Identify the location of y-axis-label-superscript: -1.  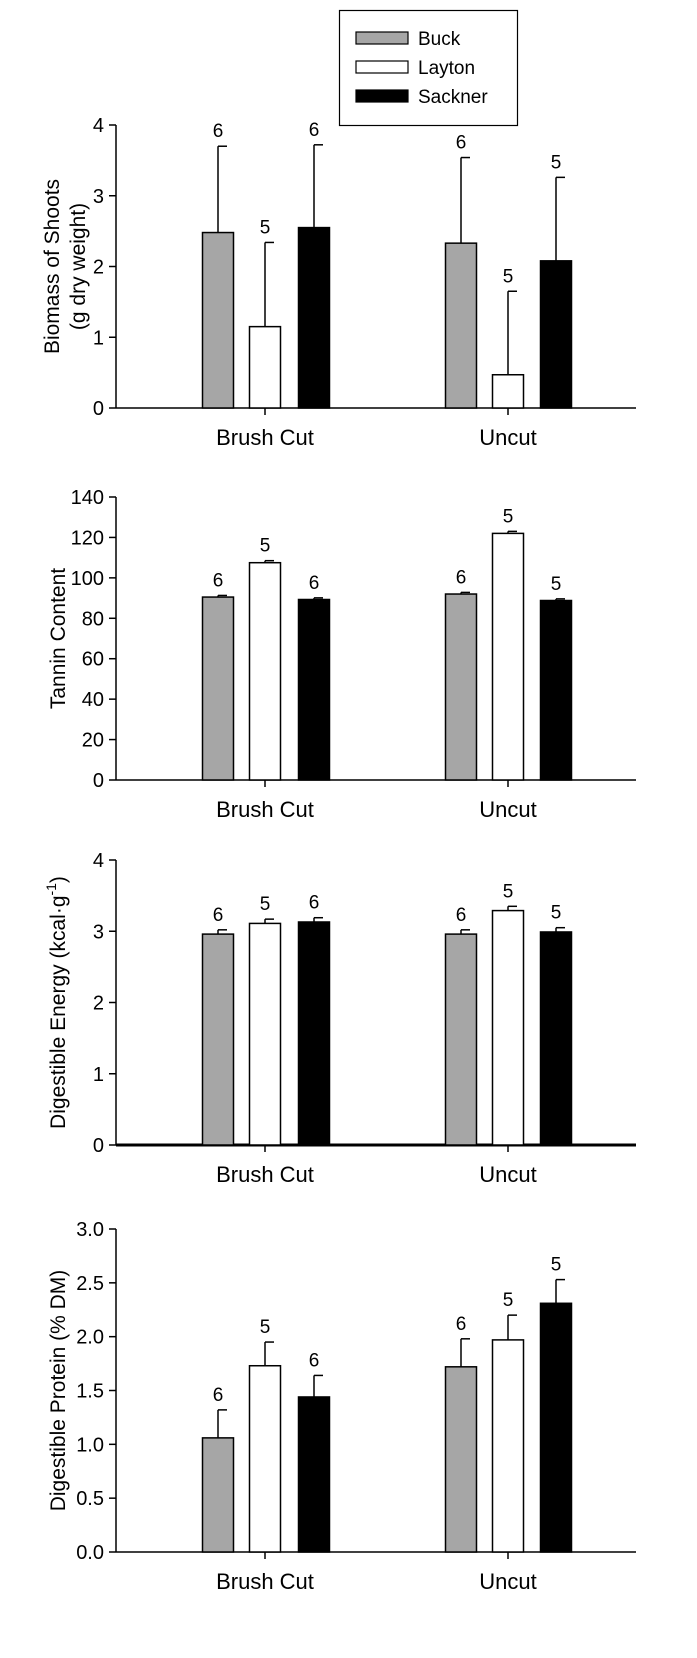
(51, 889).